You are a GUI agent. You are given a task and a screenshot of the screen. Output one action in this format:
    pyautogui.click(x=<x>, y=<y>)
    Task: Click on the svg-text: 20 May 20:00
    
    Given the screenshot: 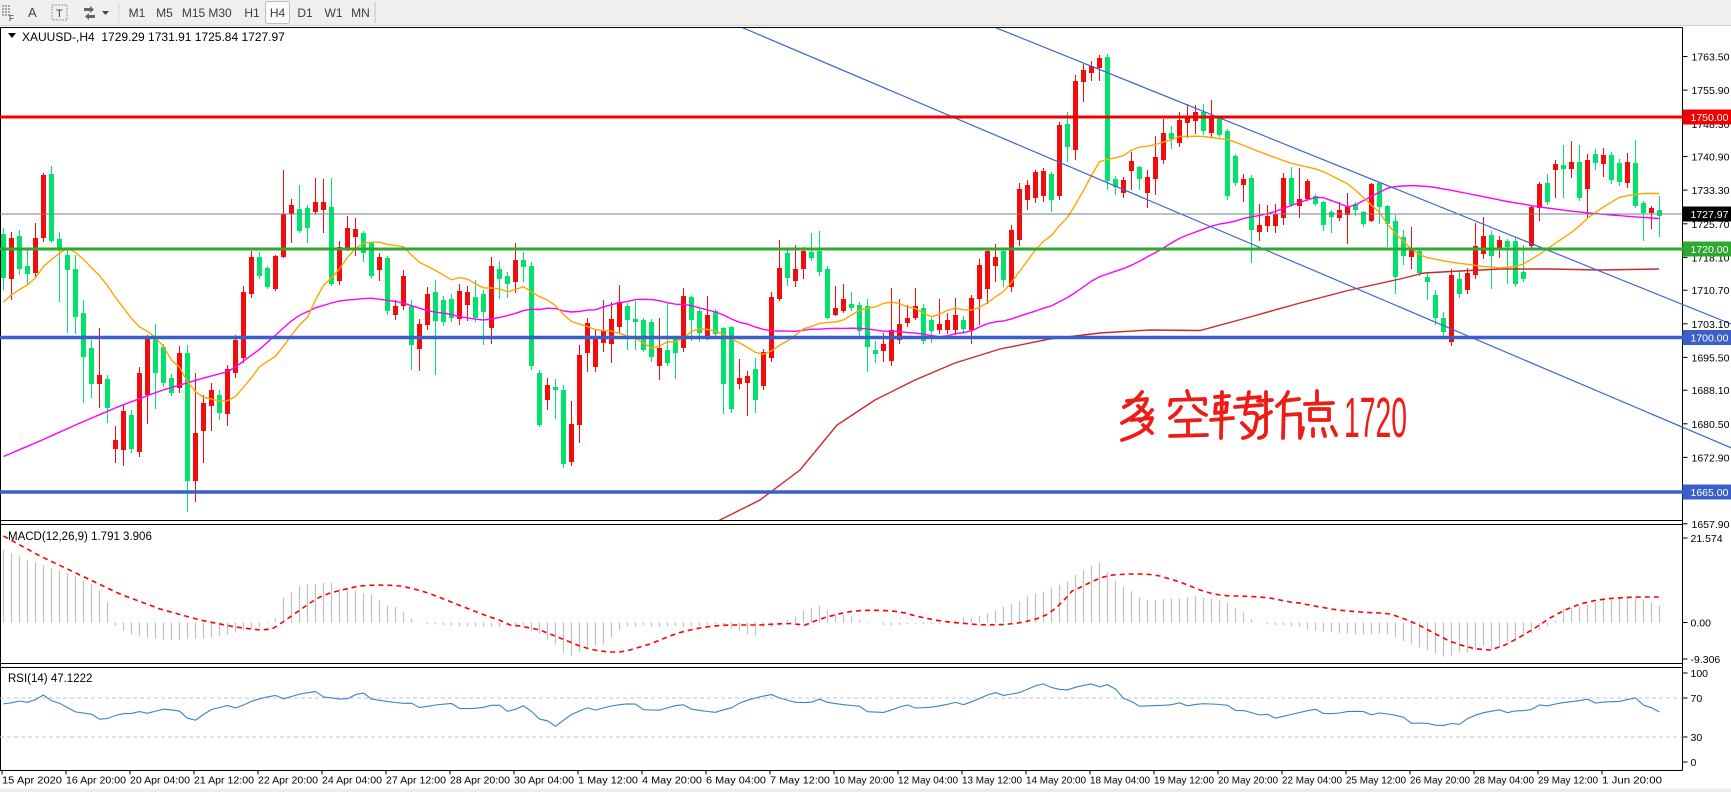 What is the action you would take?
    pyautogui.click(x=1248, y=781)
    